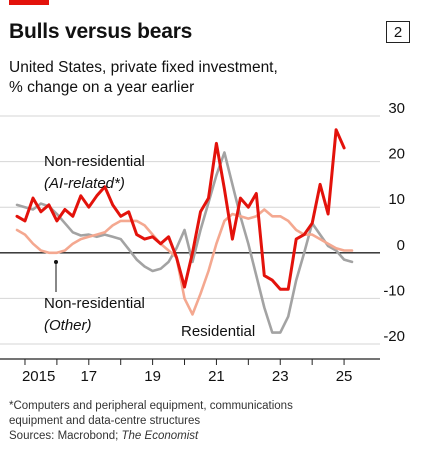 Image resolution: width=422 pixels, height=457 pixels. What do you see at coordinates (84, 183) in the screenshot?
I see `annotation-ai-line2: (AI-related*)` at bounding box center [84, 183].